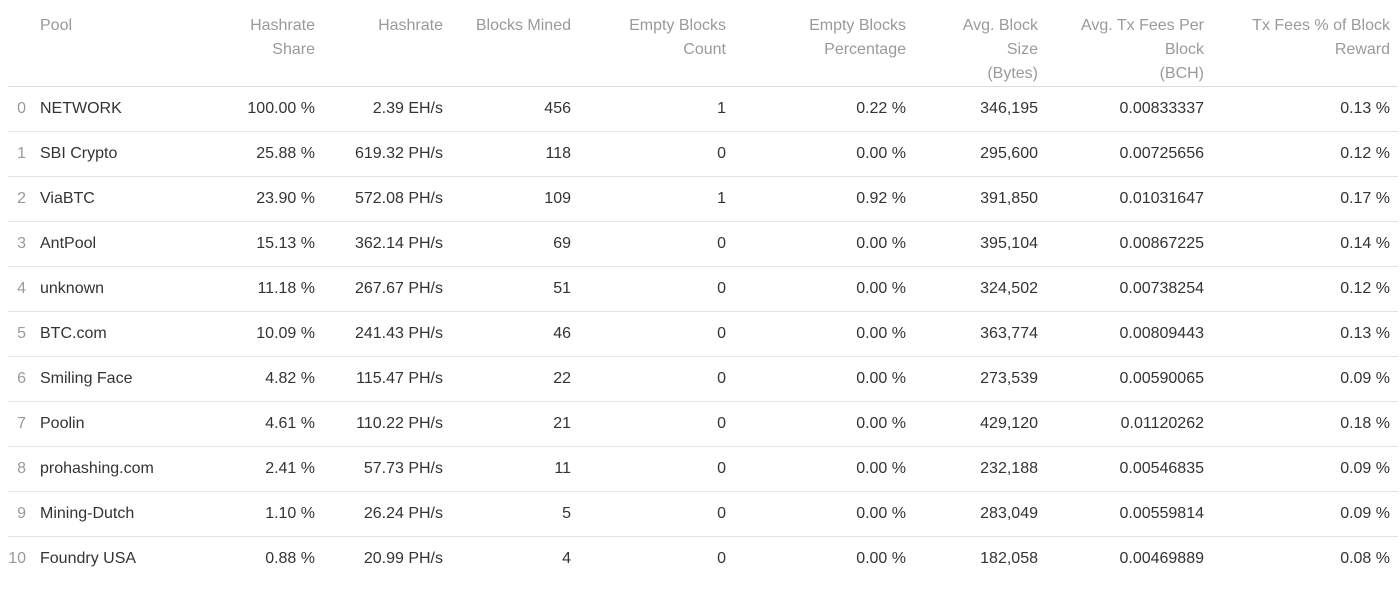 The height and width of the screenshot is (594, 1400). I want to click on cell-avg-tx-fees: 0.00590065, so click(1129, 379).